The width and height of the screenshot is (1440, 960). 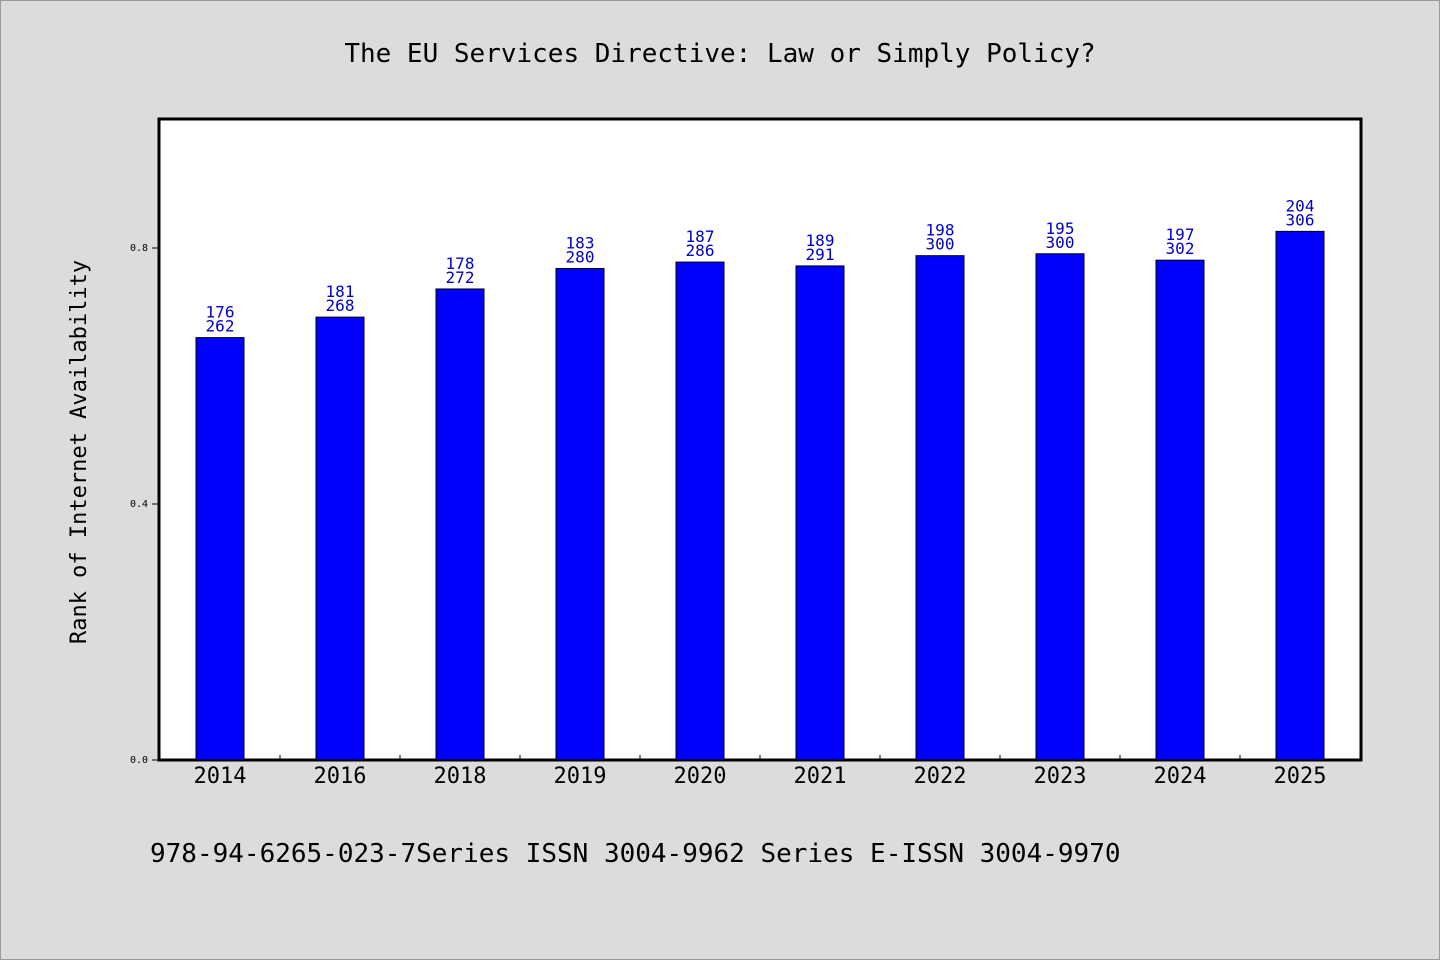 What do you see at coordinates (340, 291) in the screenshot?
I see `data-label-top: 181` at bounding box center [340, 291].